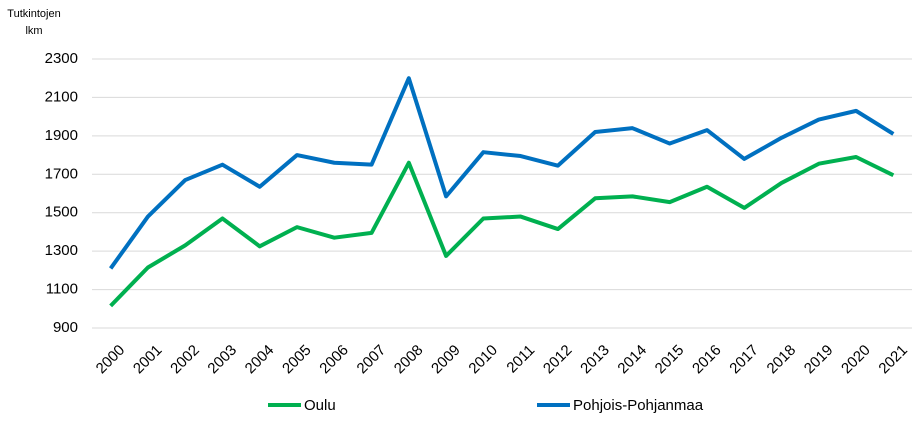 Image resolution: width=914 pixels, height=431 pixels. I want to click on y-tick-label: 2100, so click(61, 96).